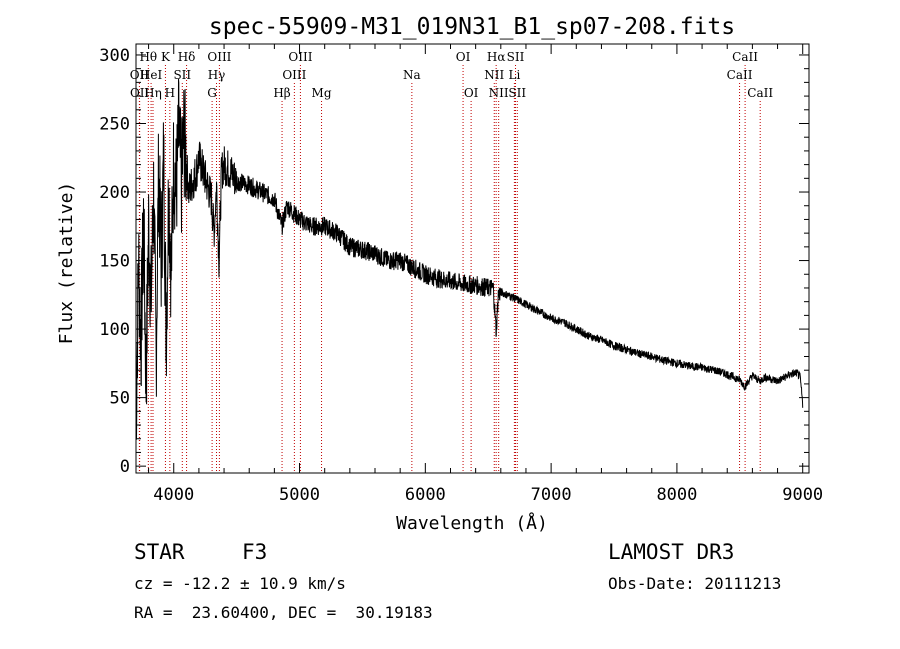  I want to click on line-label-20: NII, so click(494, 75).